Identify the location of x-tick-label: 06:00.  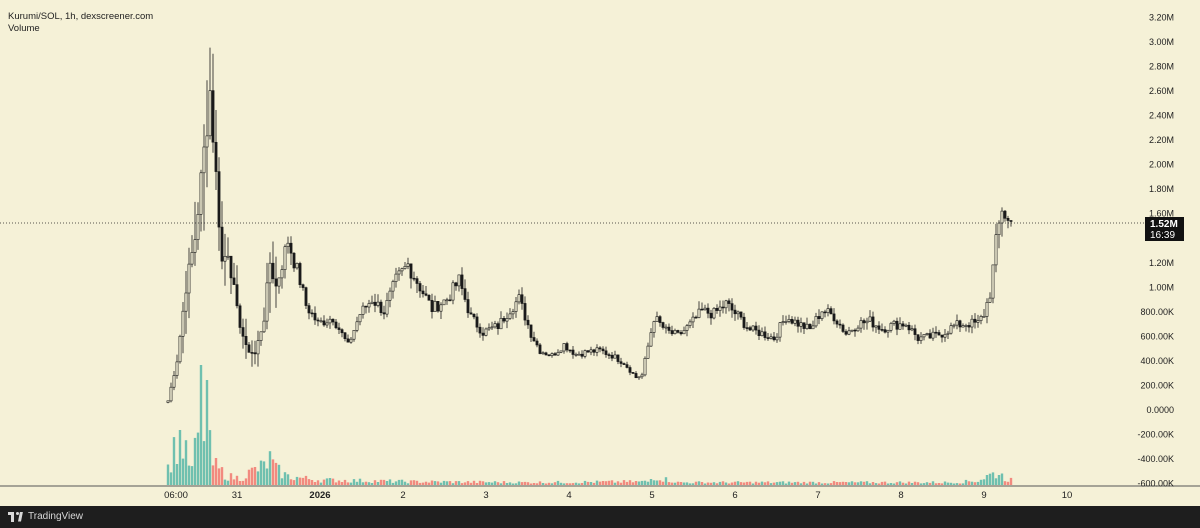
(176, 495).